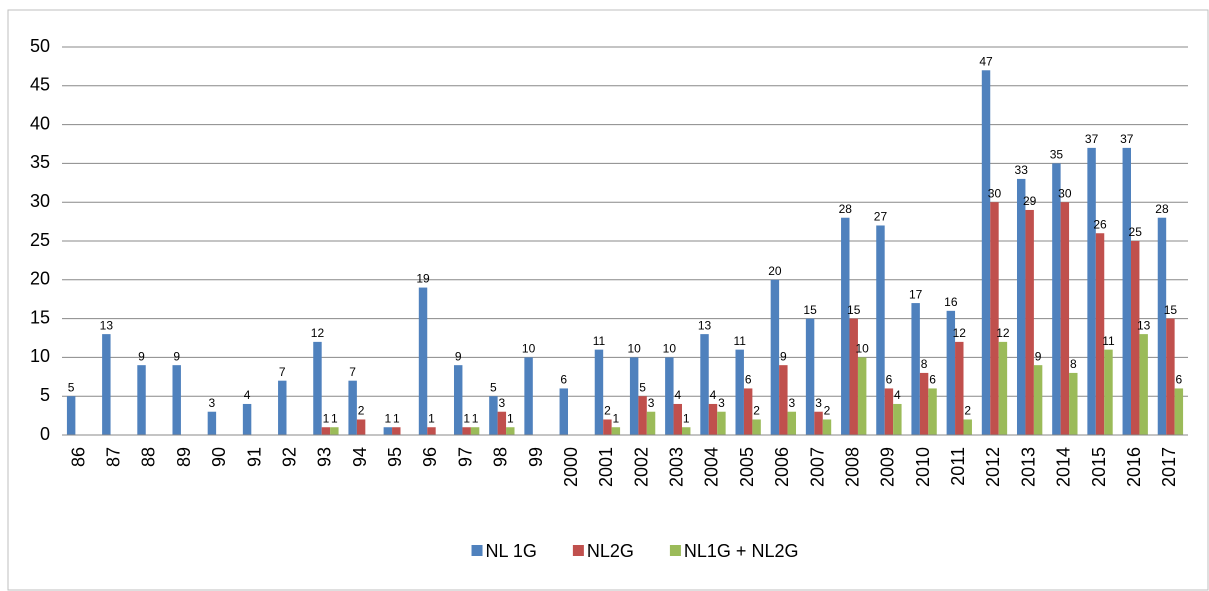  What do you see at coordinates (712, 467) in the screenshot?
I see `x-tick-label: 2004` at bounding box center [712, 467].